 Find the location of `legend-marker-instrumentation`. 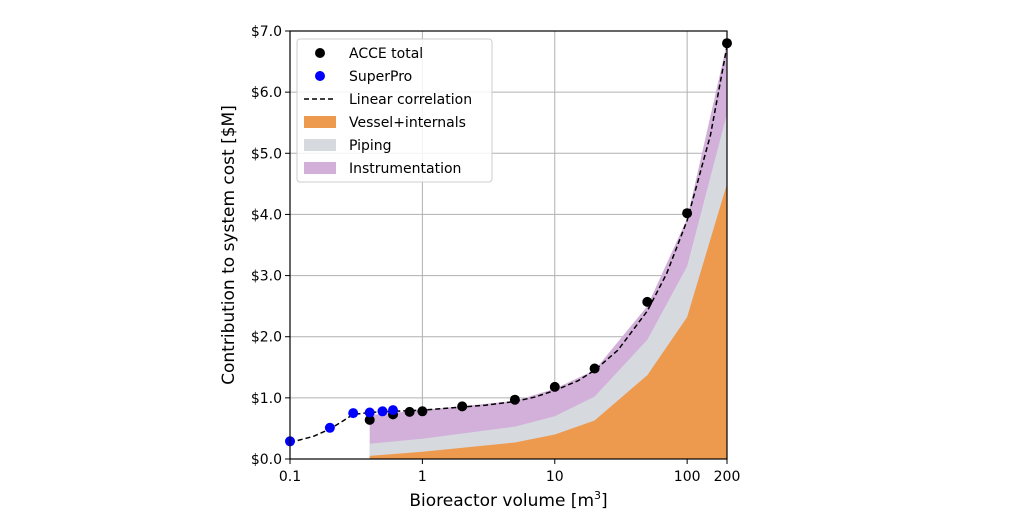

legend-marker-instrumentation is located at coordinates (320, 168).